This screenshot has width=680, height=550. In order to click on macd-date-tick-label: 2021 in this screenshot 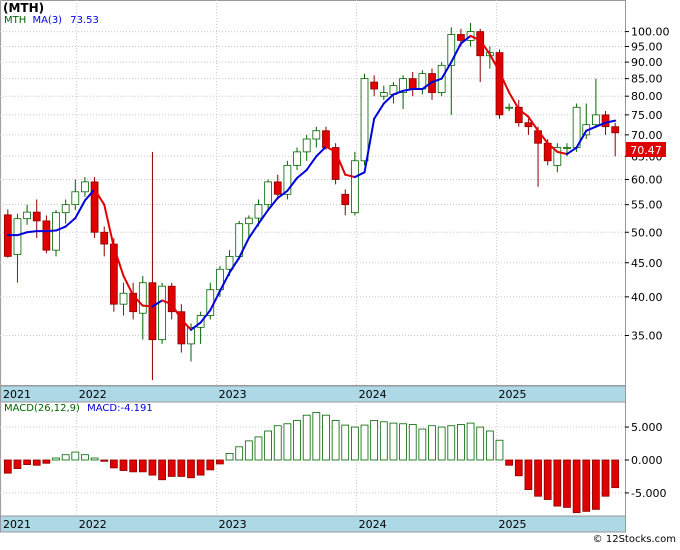, I will do `click(17, 524)`.